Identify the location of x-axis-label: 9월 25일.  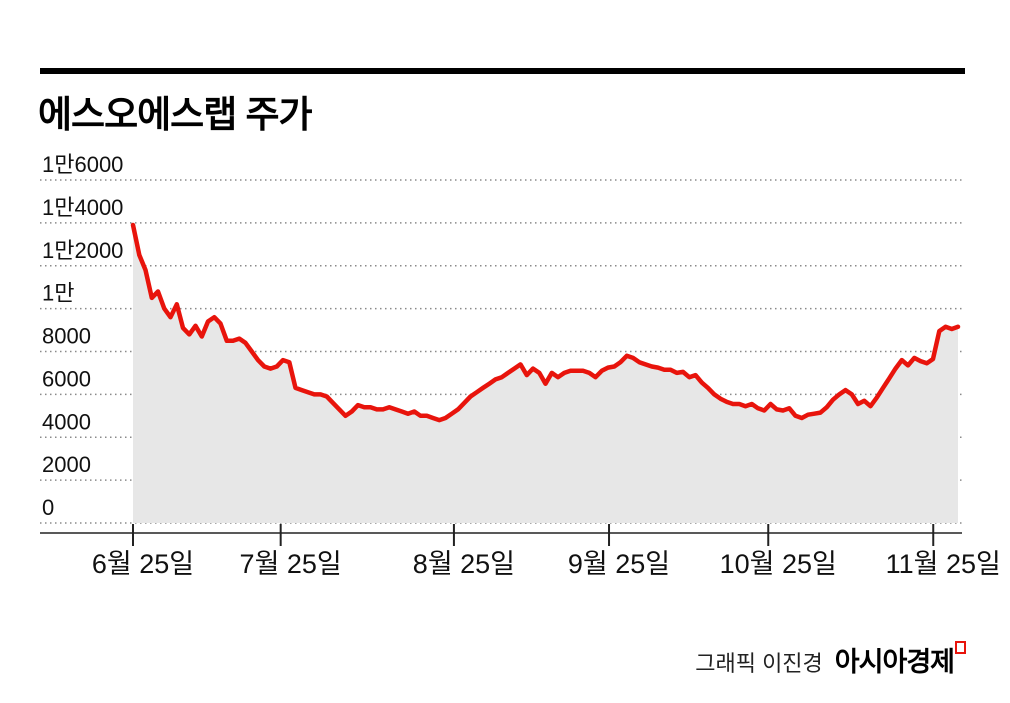
(619, 564).